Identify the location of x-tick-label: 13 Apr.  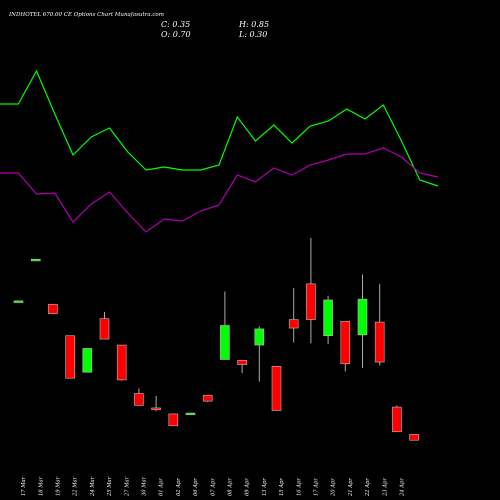
(265, 487).